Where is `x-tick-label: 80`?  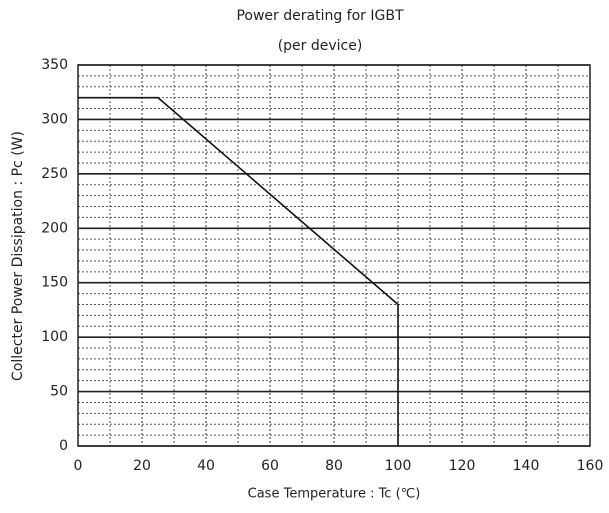
x-tick-label: 80 is located at coordinates (334, 466).